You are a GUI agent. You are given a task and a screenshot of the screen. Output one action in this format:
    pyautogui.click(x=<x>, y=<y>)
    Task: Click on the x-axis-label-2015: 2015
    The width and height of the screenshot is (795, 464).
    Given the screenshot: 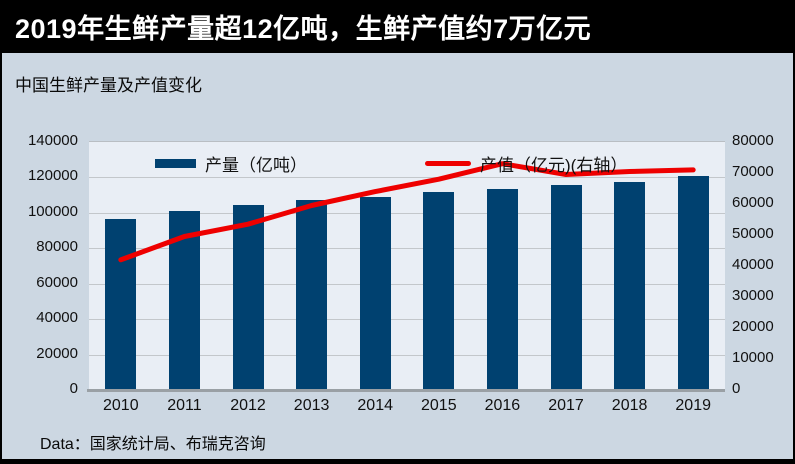 What is the action you would take?
    pyautogui.click(x=439, y=405)
    